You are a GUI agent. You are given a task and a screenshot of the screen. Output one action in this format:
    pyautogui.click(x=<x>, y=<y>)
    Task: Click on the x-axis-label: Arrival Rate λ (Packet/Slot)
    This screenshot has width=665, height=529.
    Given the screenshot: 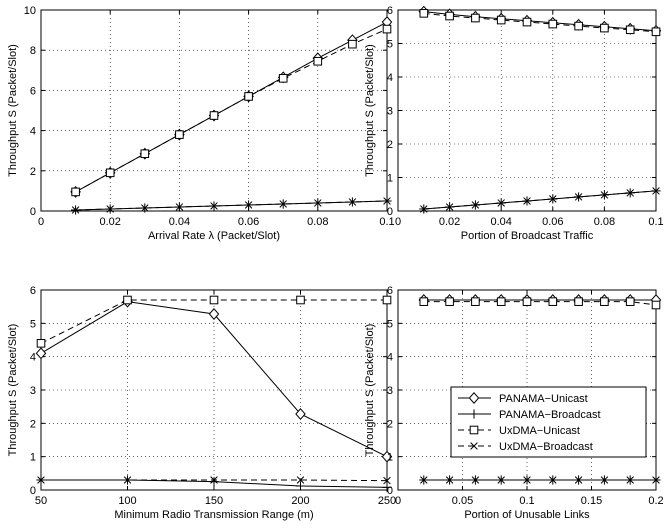 What is the action you would take?
    pyautogui.click(x=214, y=236)
    